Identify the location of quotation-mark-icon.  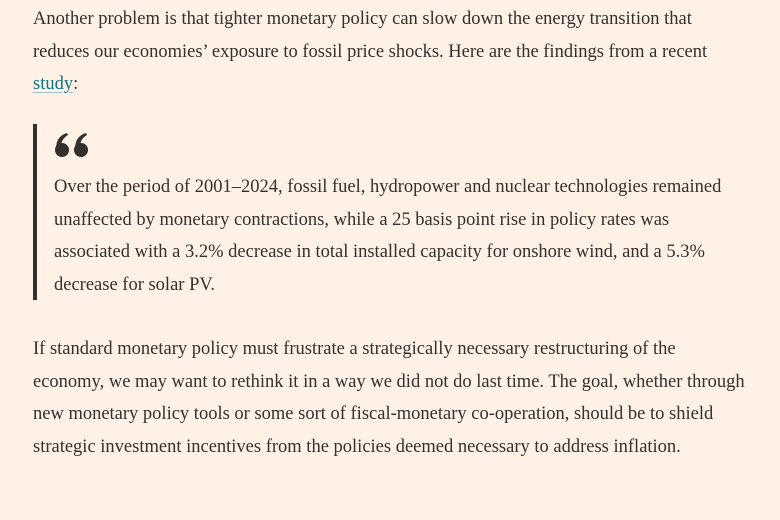
(71, 145).